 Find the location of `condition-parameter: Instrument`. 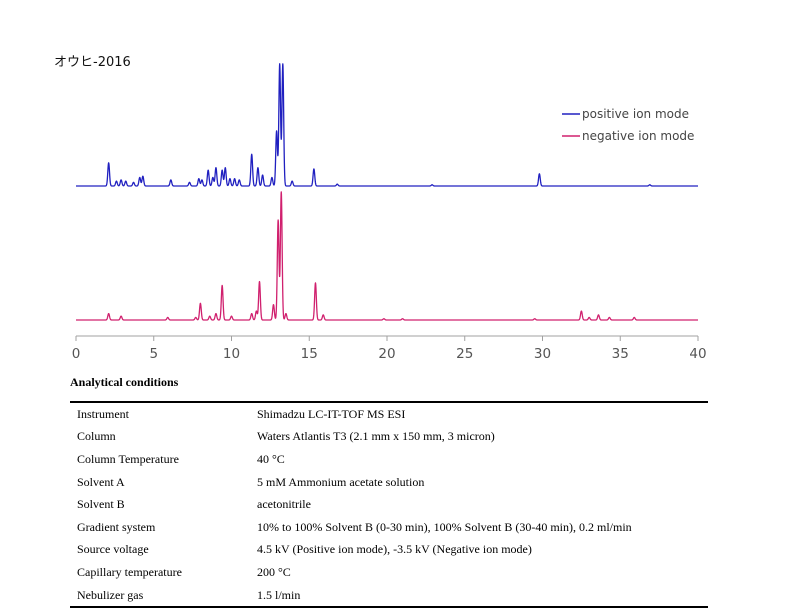

condition-parameter: Instrument is located at coordinates (103, 413).